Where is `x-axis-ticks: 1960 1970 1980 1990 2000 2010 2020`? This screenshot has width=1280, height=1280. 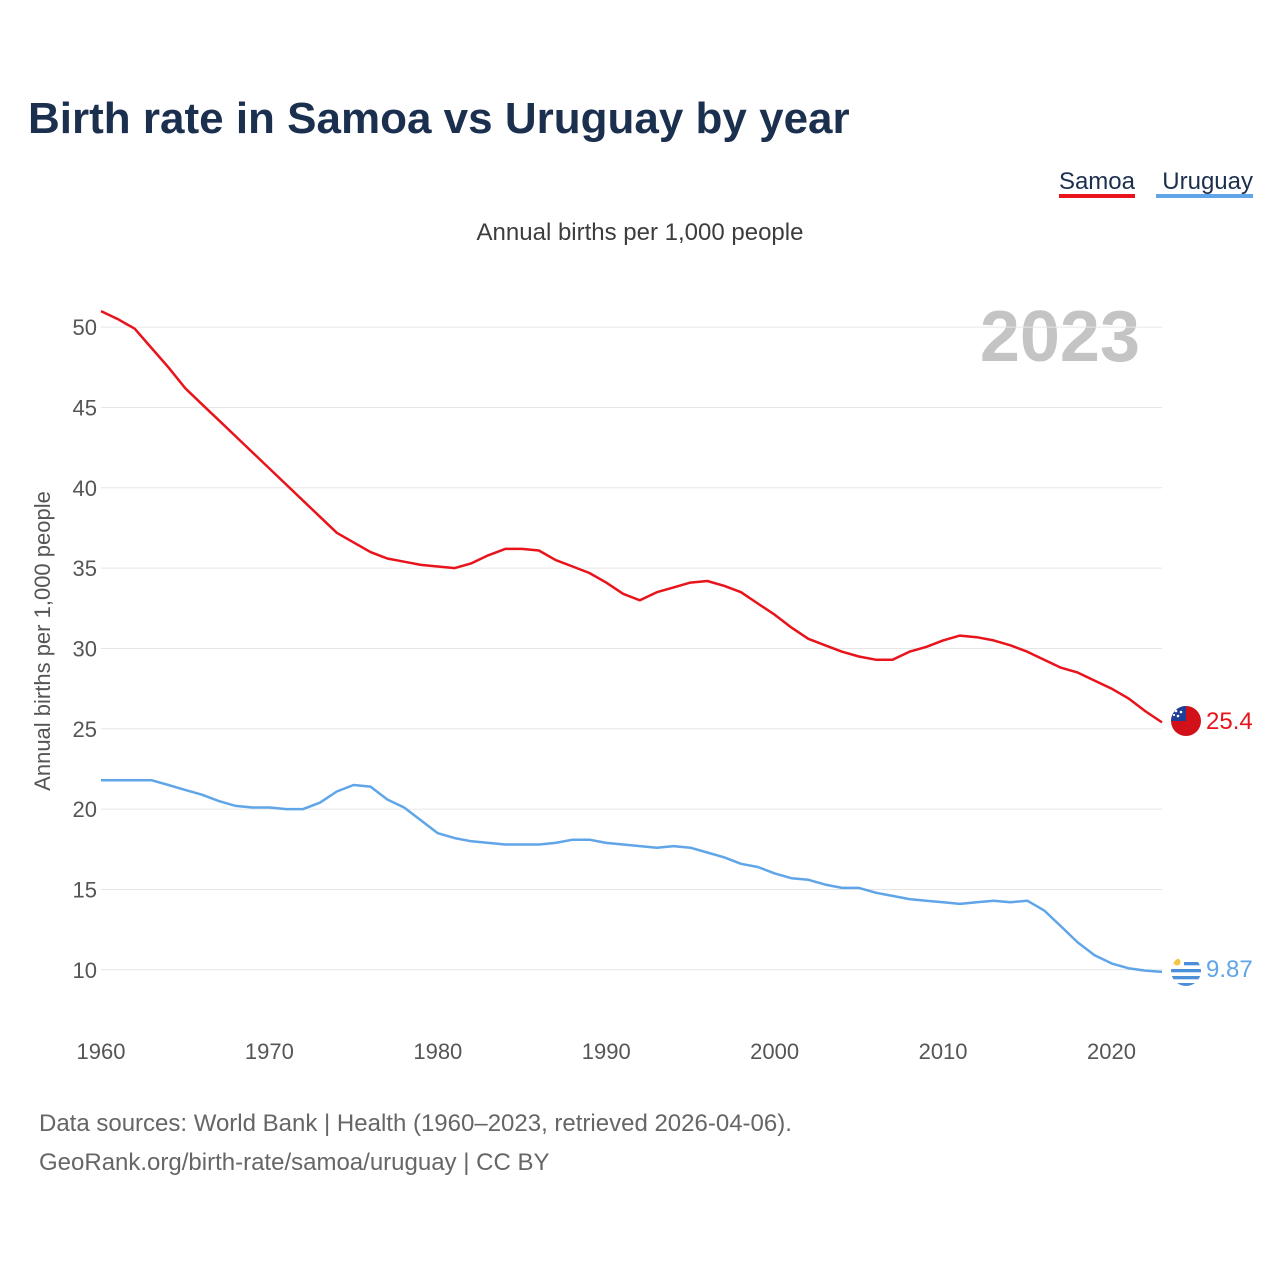
x-axis-ticks: 1960 1970 1980 1990 2000 2010 2020 is located at coordinates (606, 1051).